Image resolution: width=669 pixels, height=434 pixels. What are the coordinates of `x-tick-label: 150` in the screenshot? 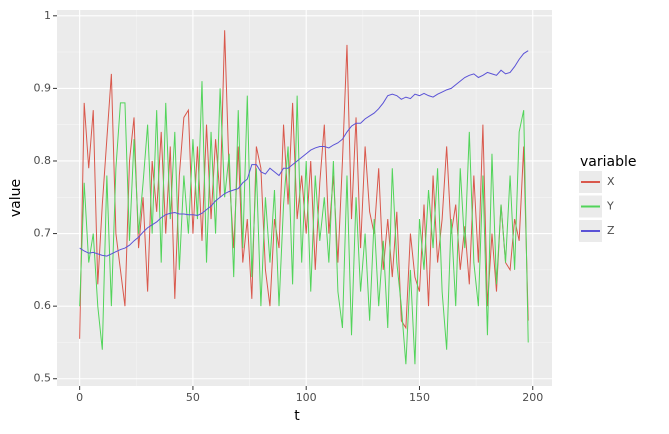 It's located at (419, 397).